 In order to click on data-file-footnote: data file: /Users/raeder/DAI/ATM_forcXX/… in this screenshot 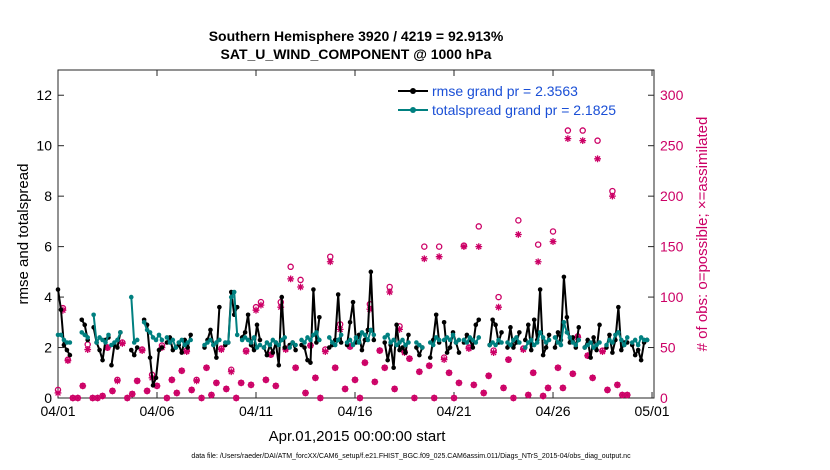, I will do `click(411, 456)`.